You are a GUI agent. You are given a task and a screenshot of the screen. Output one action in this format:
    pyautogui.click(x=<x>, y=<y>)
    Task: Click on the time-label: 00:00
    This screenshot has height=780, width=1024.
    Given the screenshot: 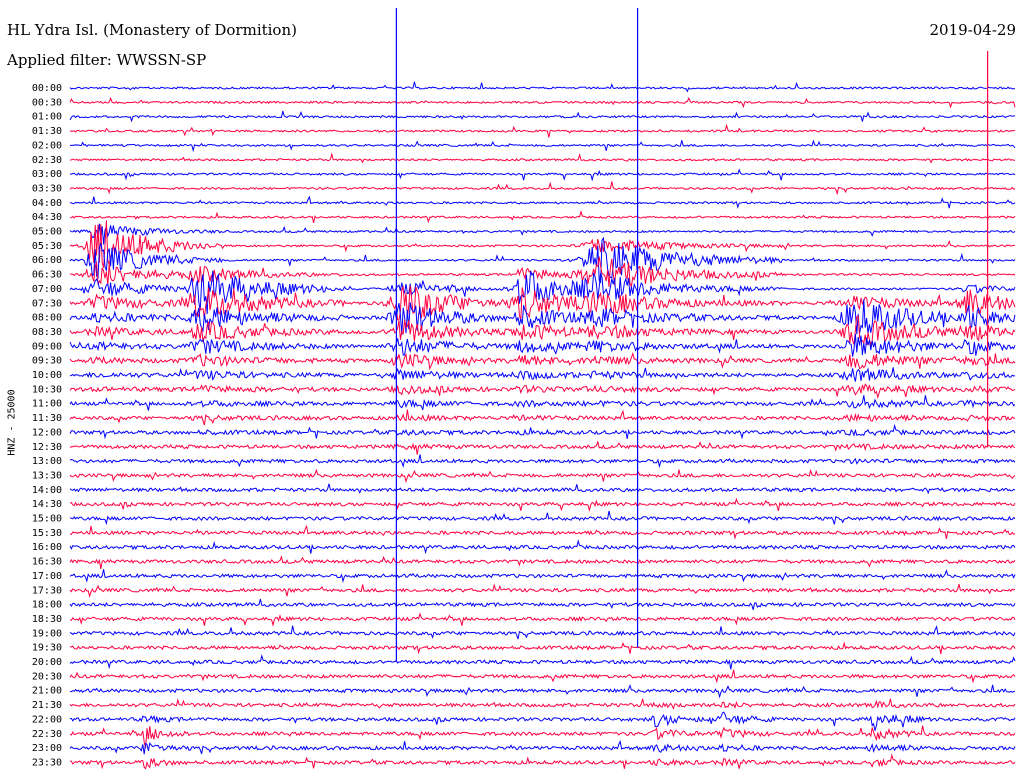 What is the action you would take?
    pyautogui.click(x=47, y=88)
    